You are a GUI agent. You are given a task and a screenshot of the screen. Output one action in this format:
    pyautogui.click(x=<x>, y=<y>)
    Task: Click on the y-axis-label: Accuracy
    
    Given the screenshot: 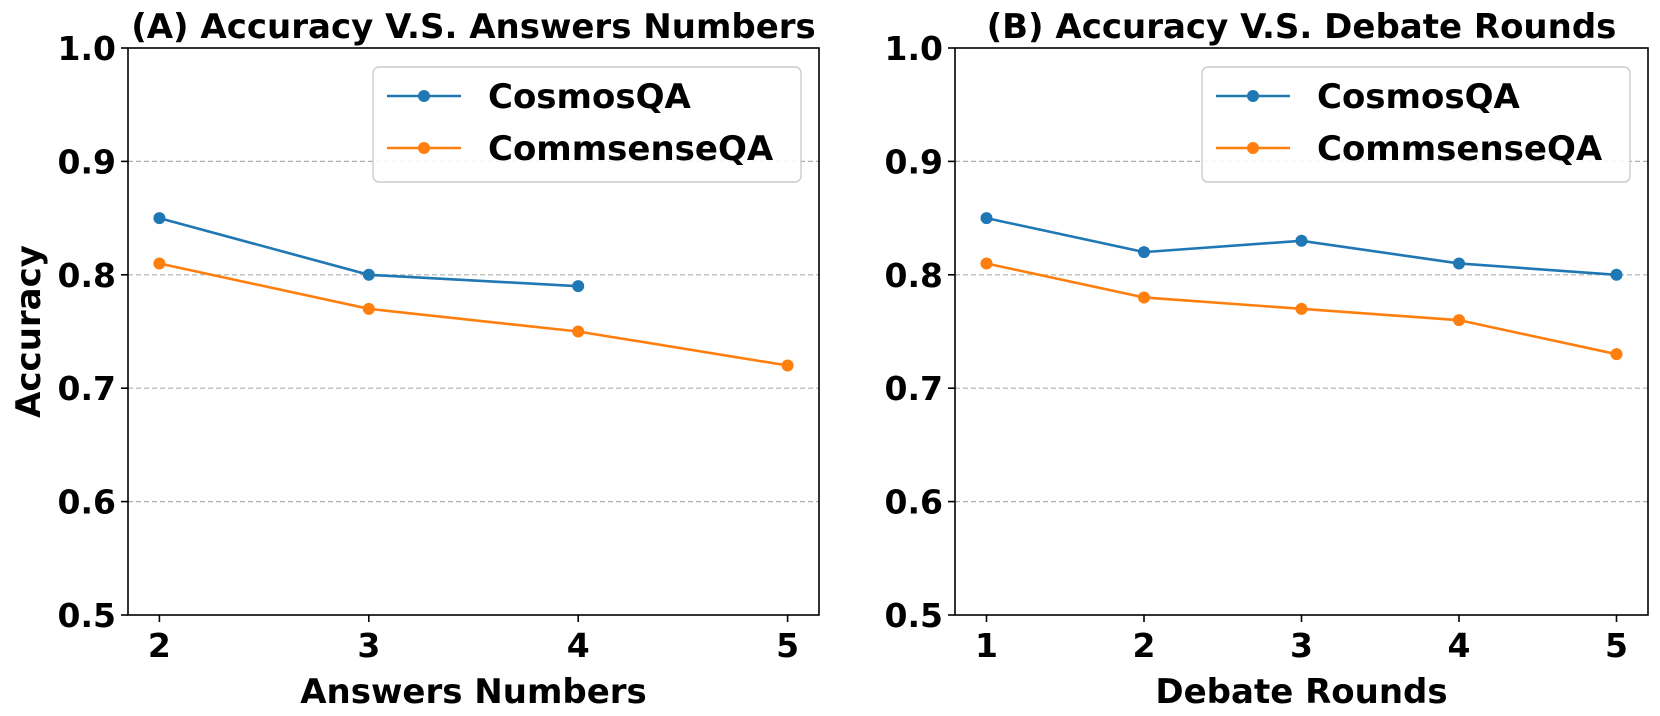 What is the action you would take?
    pyautogui.click(x=29, y=331)
    